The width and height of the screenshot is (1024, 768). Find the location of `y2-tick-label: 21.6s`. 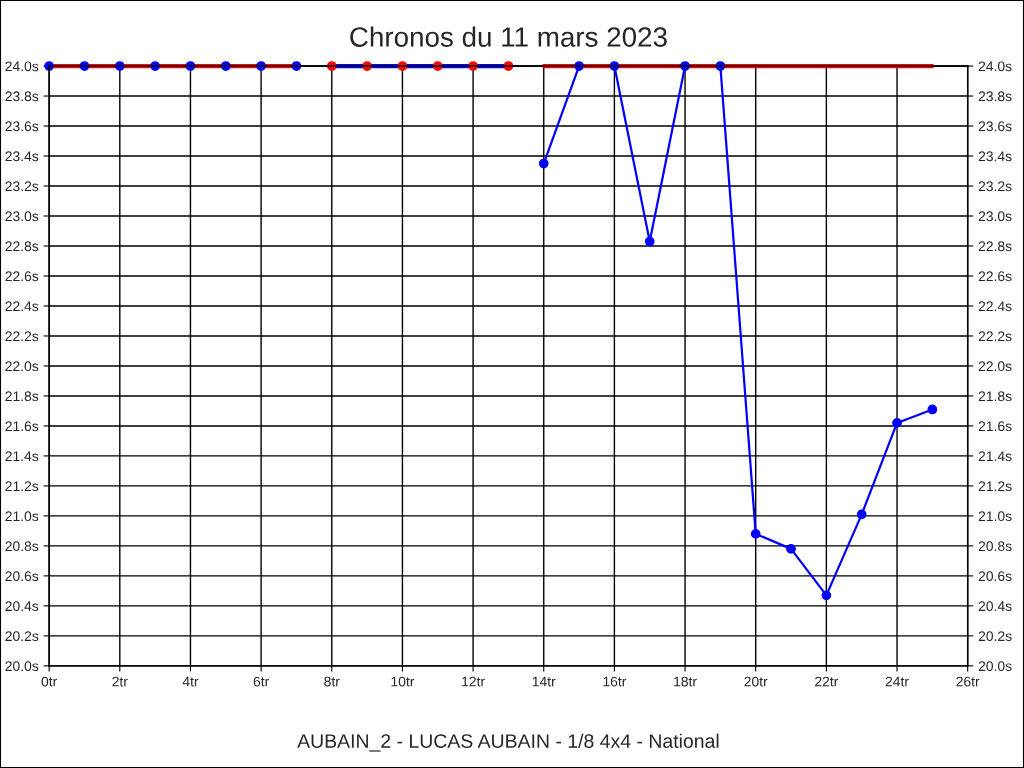

y2-tick-label: 21.6s is located at coordinates (995, 426).